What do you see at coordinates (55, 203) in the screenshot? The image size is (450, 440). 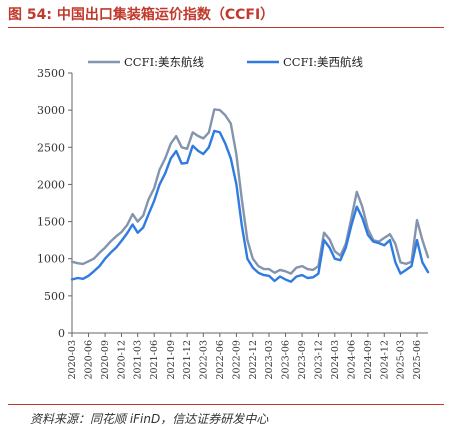 I see `y-axis: 0 500 1000 1500 2000 2500 3000 3500` at bounding box center [55, 203].